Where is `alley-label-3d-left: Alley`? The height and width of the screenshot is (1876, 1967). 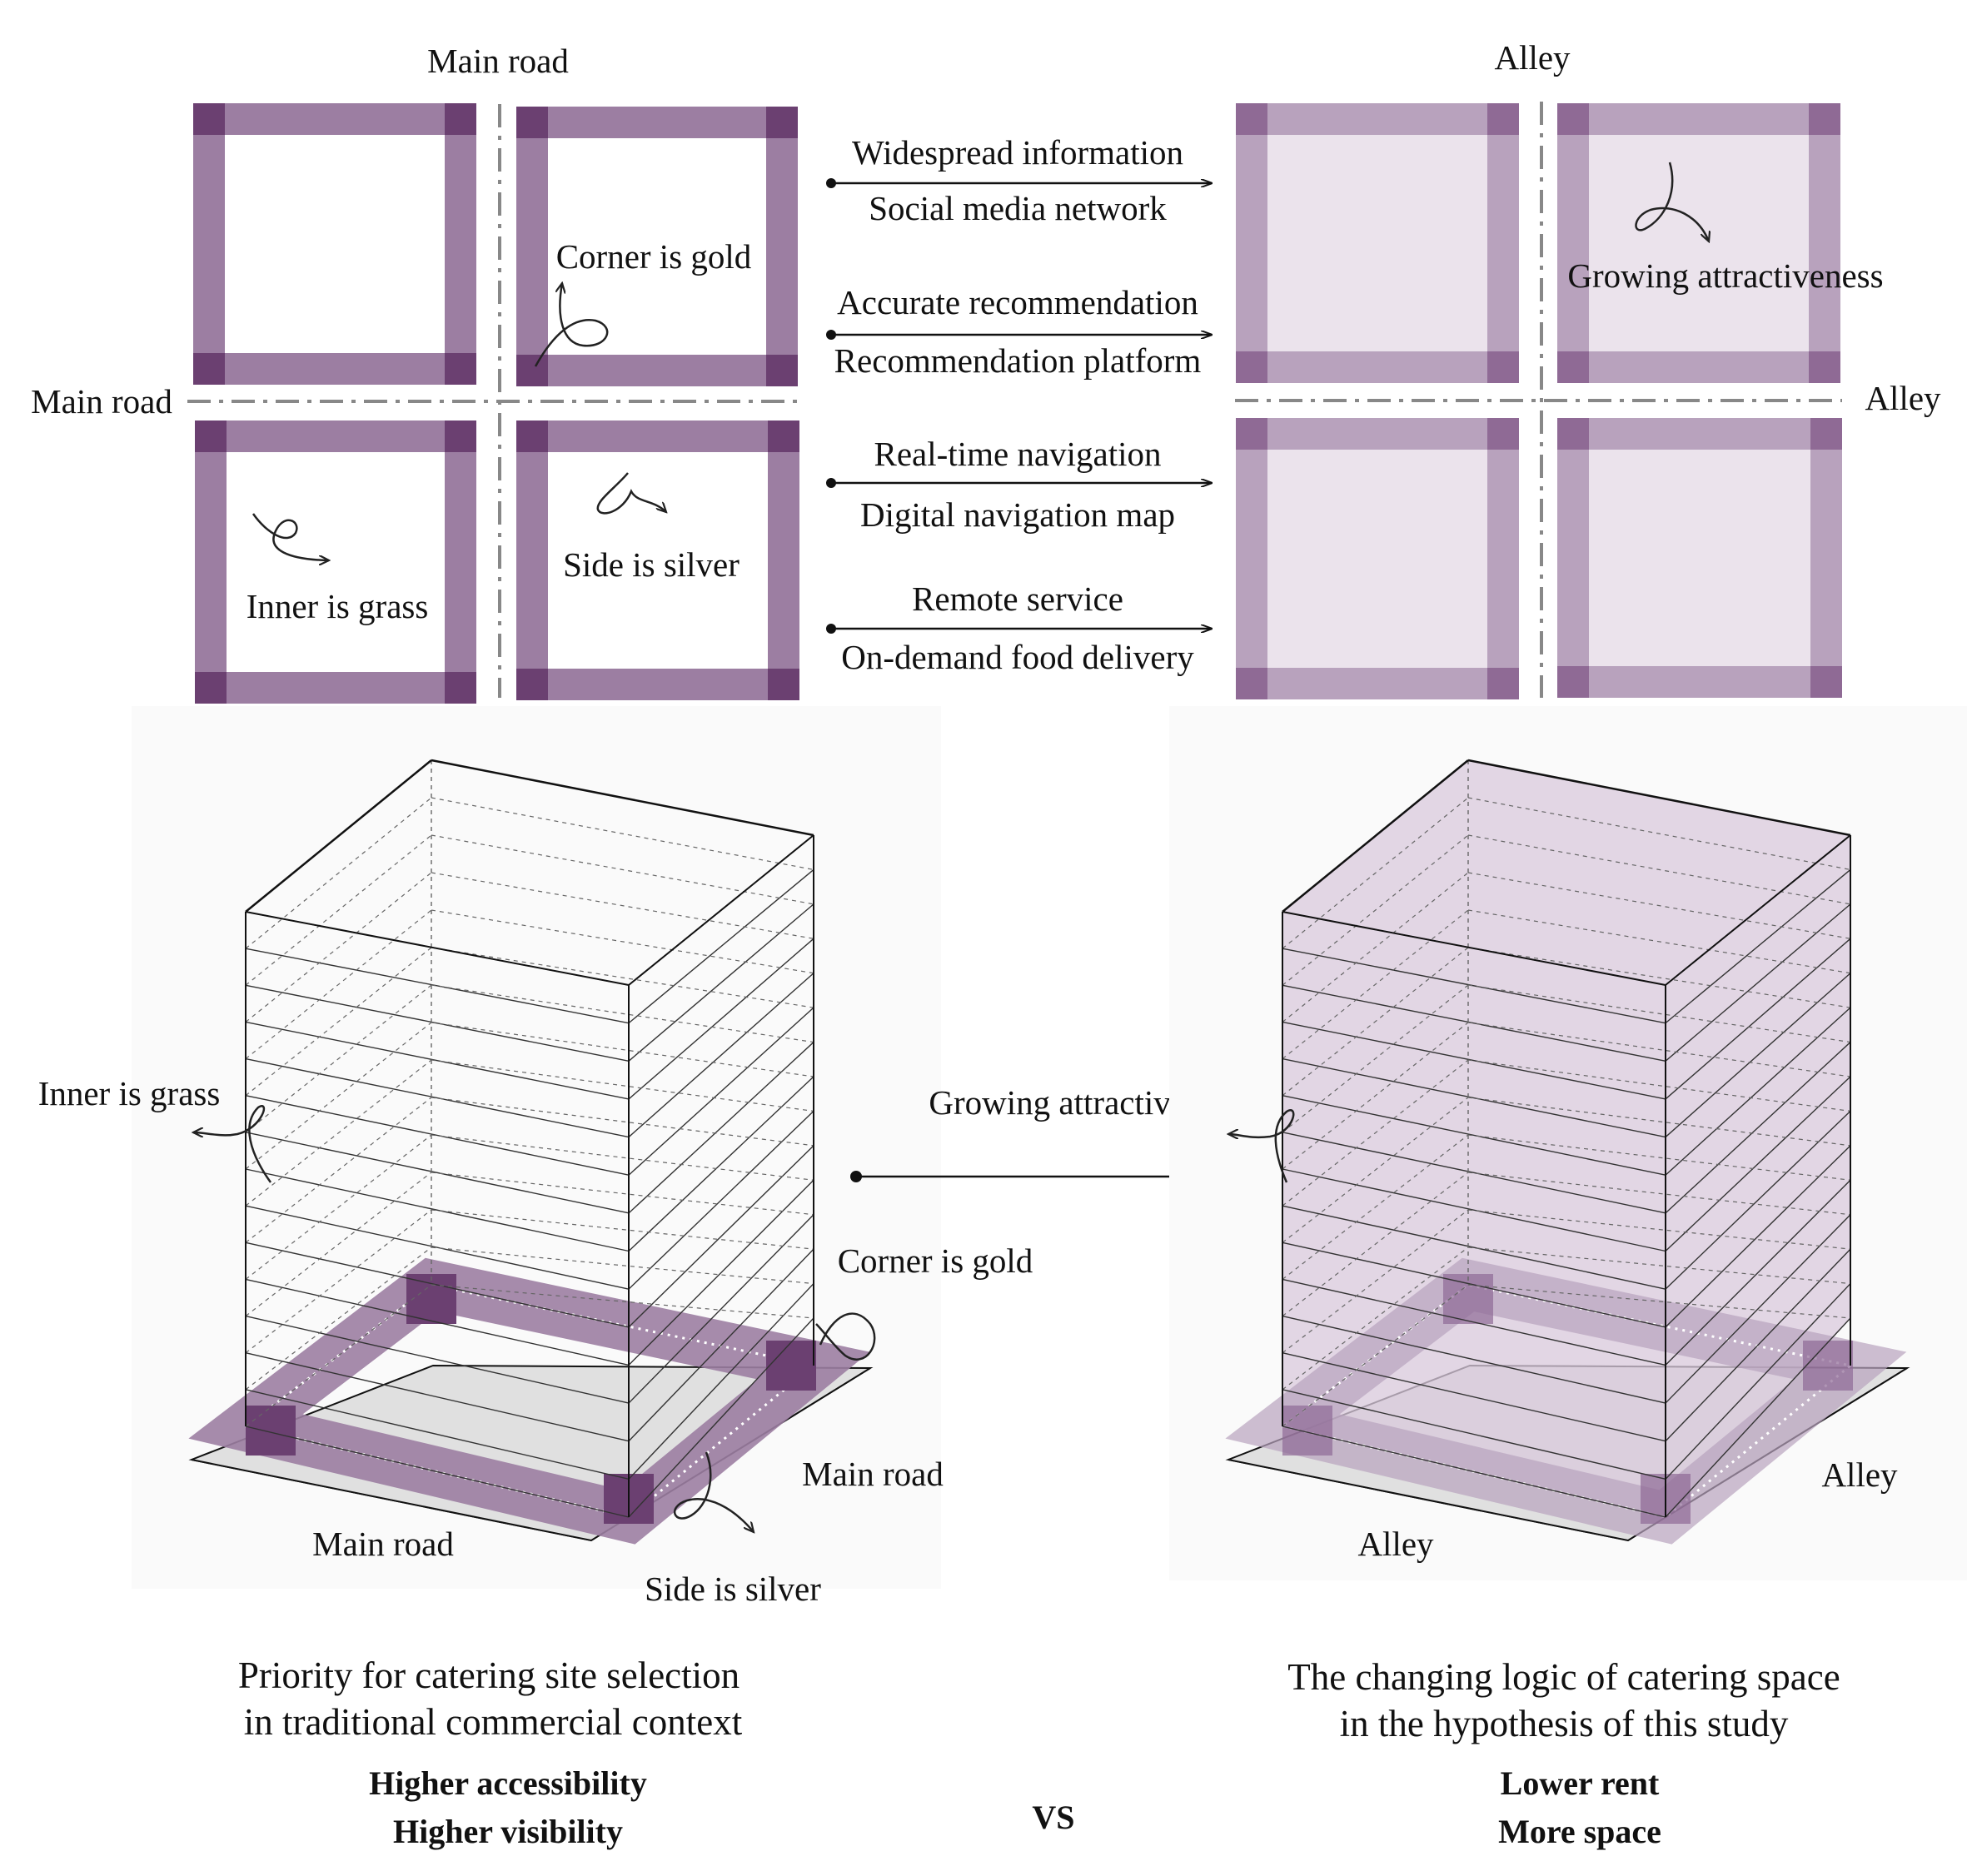 alley-label-3d-left: Alley is located at coordinates (1395, 1544).